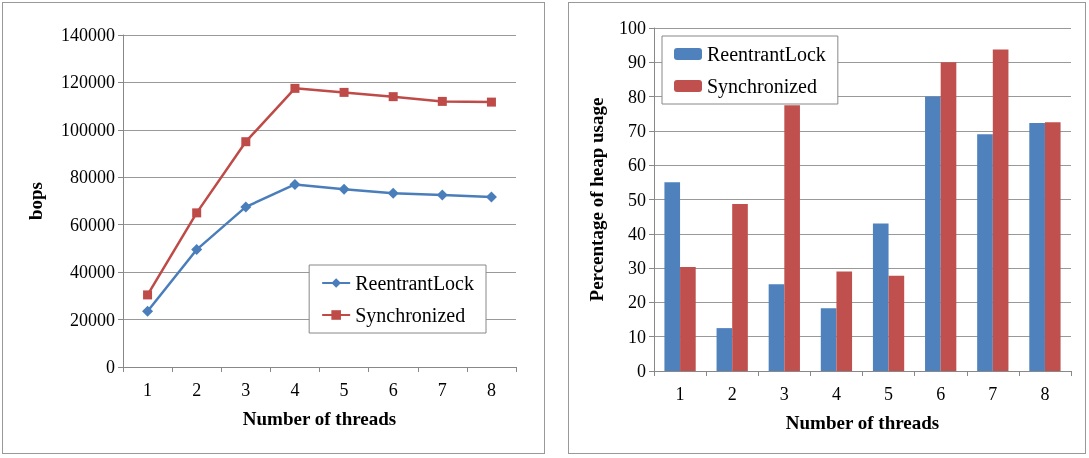  I want to click on y-tick-label: 70, so click(637, 130).